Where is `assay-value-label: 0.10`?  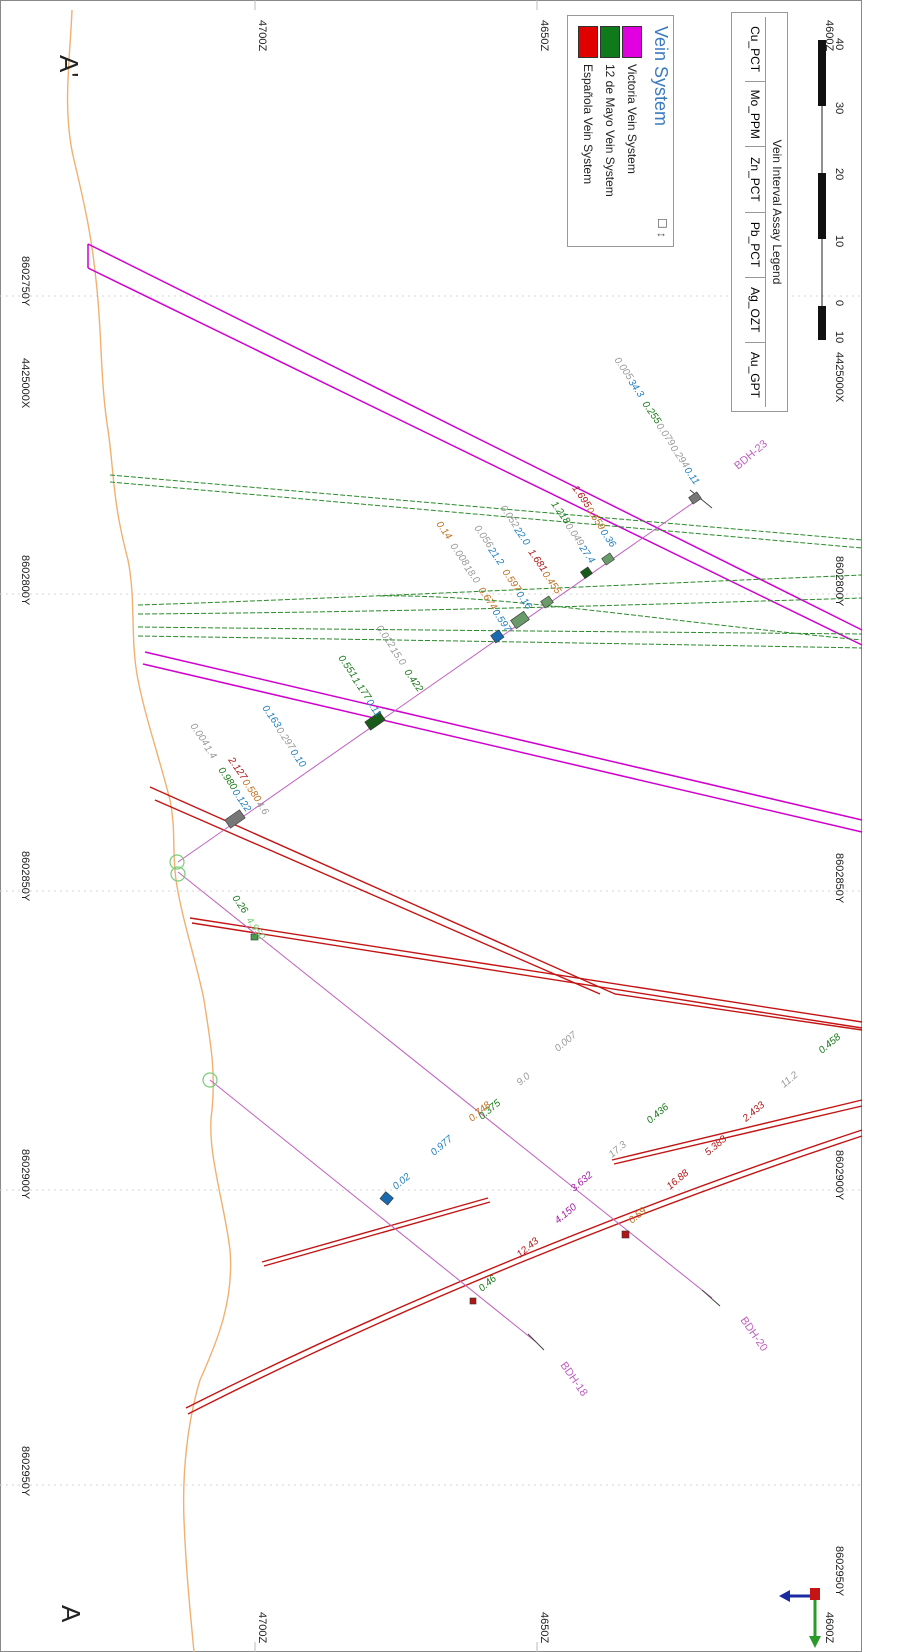 assay-value-label: 0.10 is located at coordinates (298, 758).